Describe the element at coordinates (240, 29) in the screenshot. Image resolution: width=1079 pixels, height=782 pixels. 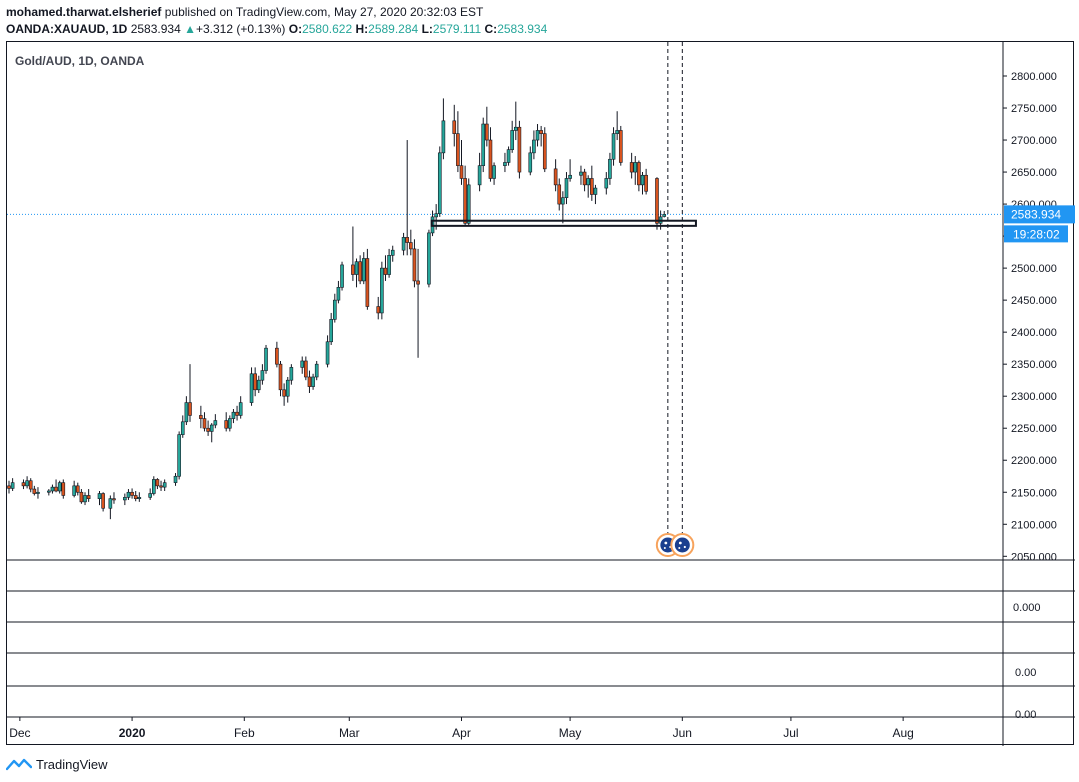
I see `price-change: +3.312 (+0.13%)` at that location.